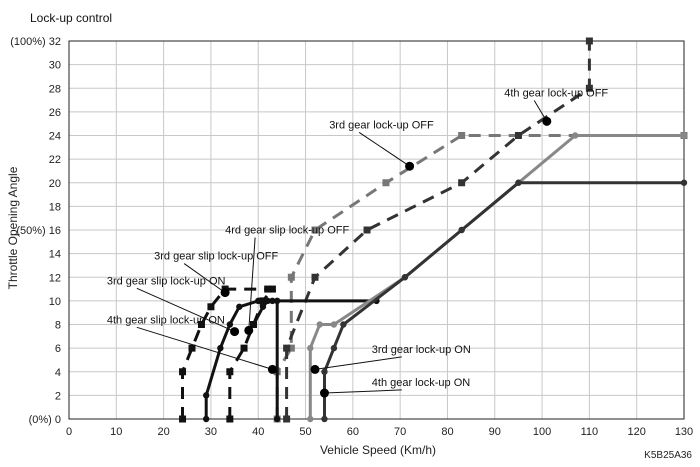  I want to click on y-tick-label: 24, so click(55, 137).